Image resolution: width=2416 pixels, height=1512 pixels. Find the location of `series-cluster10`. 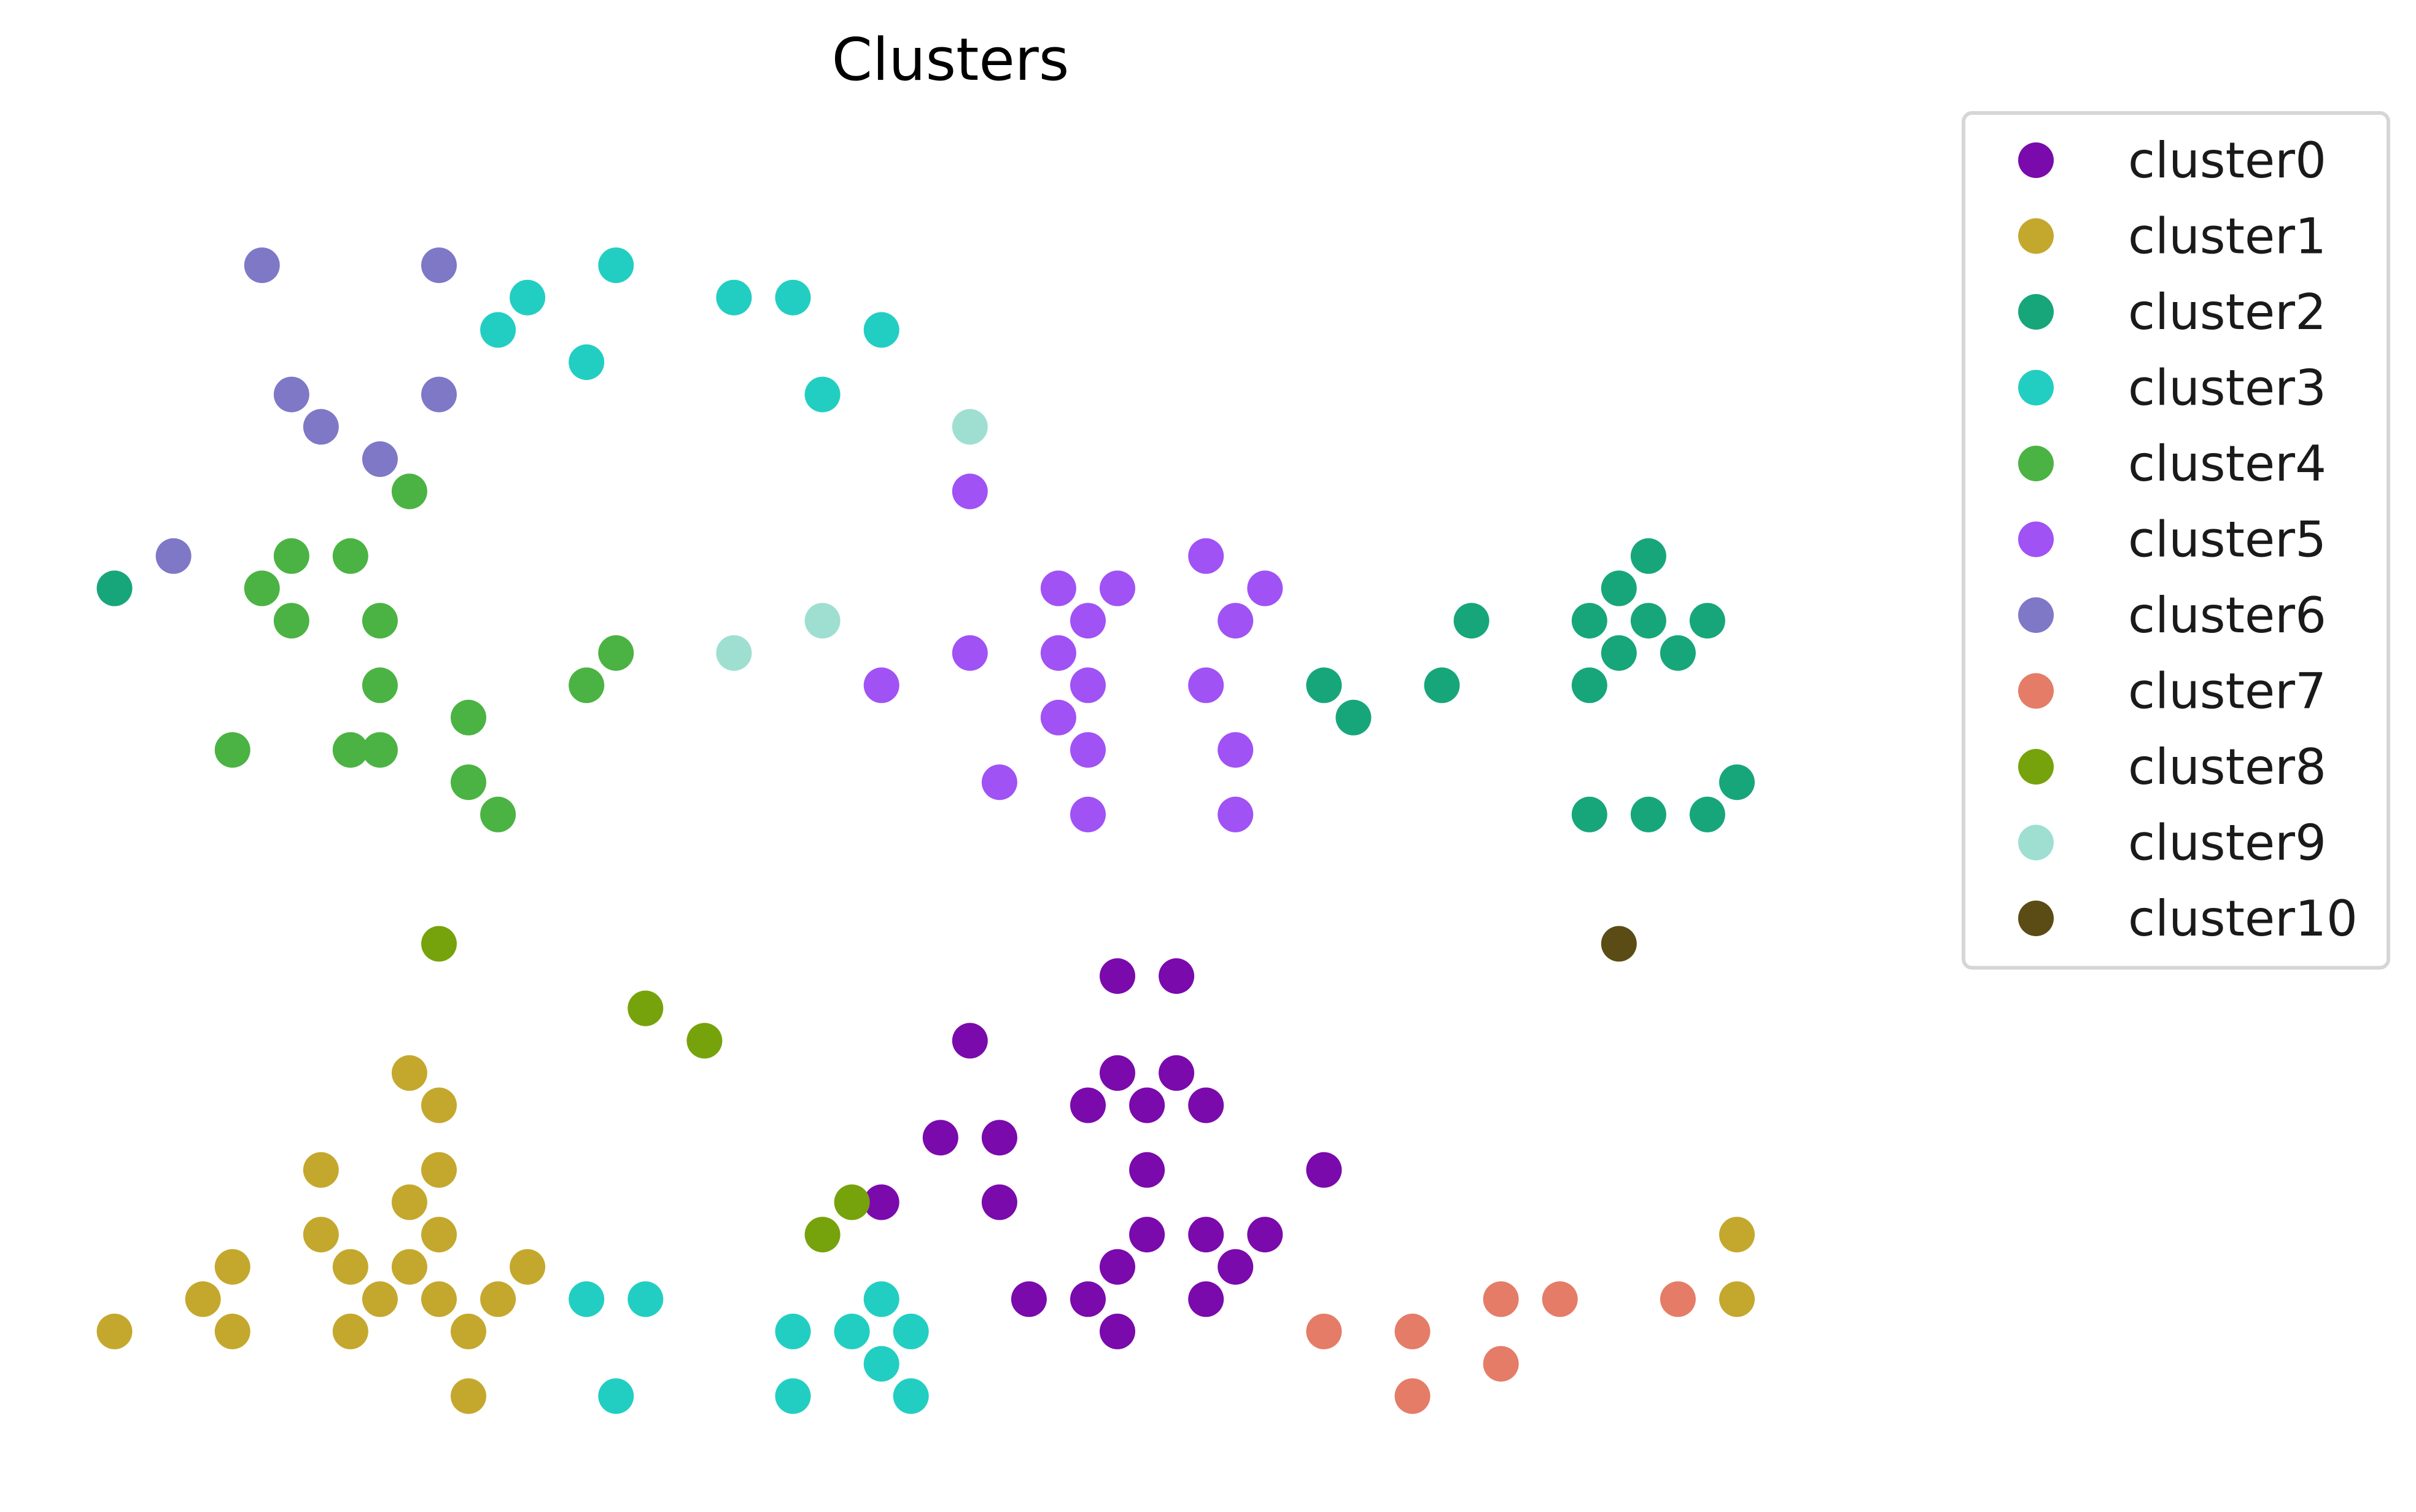

series-cluster10 is located at coordinates (1619, 944).